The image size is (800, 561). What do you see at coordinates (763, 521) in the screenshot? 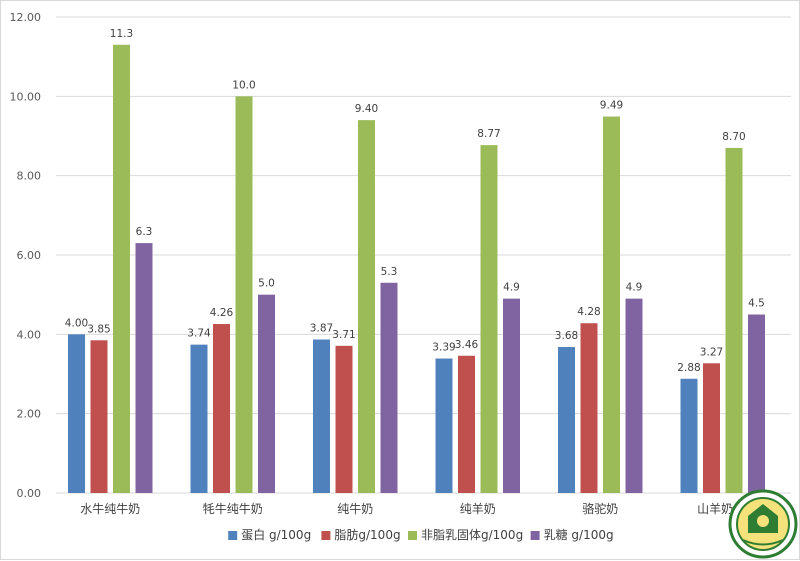
I see `seal-center-dot` at bounding box center [763, 521].